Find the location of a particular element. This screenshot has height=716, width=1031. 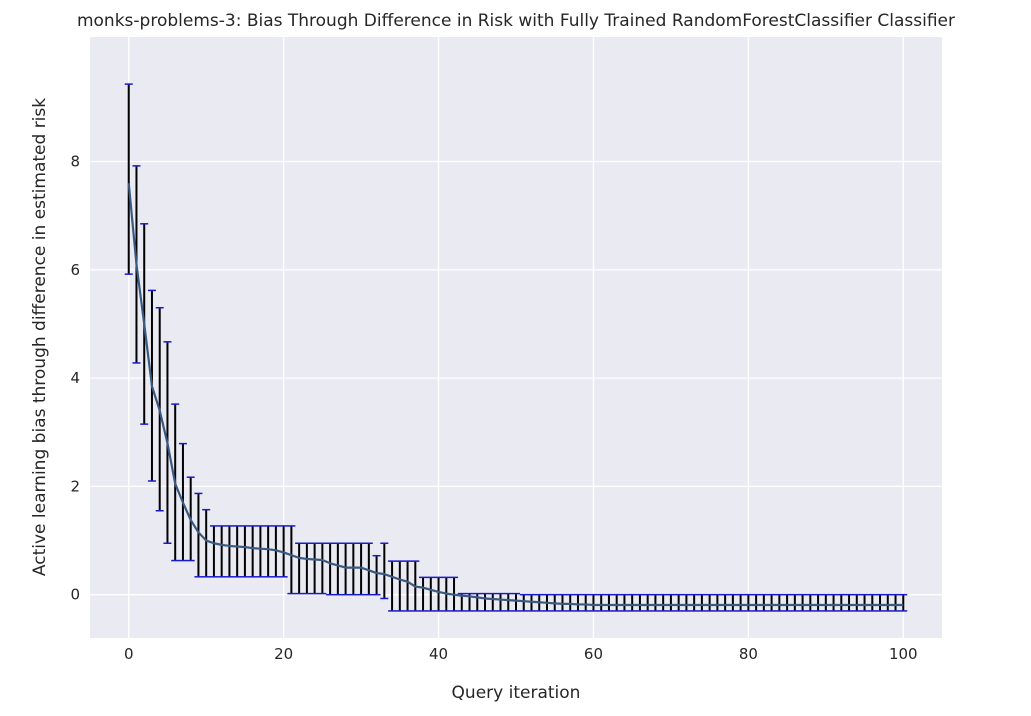

x-tick-label: 100 is located at coordinates (903, 654).